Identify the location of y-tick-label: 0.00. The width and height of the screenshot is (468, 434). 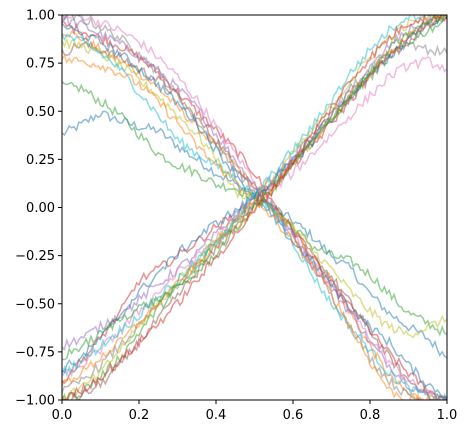
(40, 208).